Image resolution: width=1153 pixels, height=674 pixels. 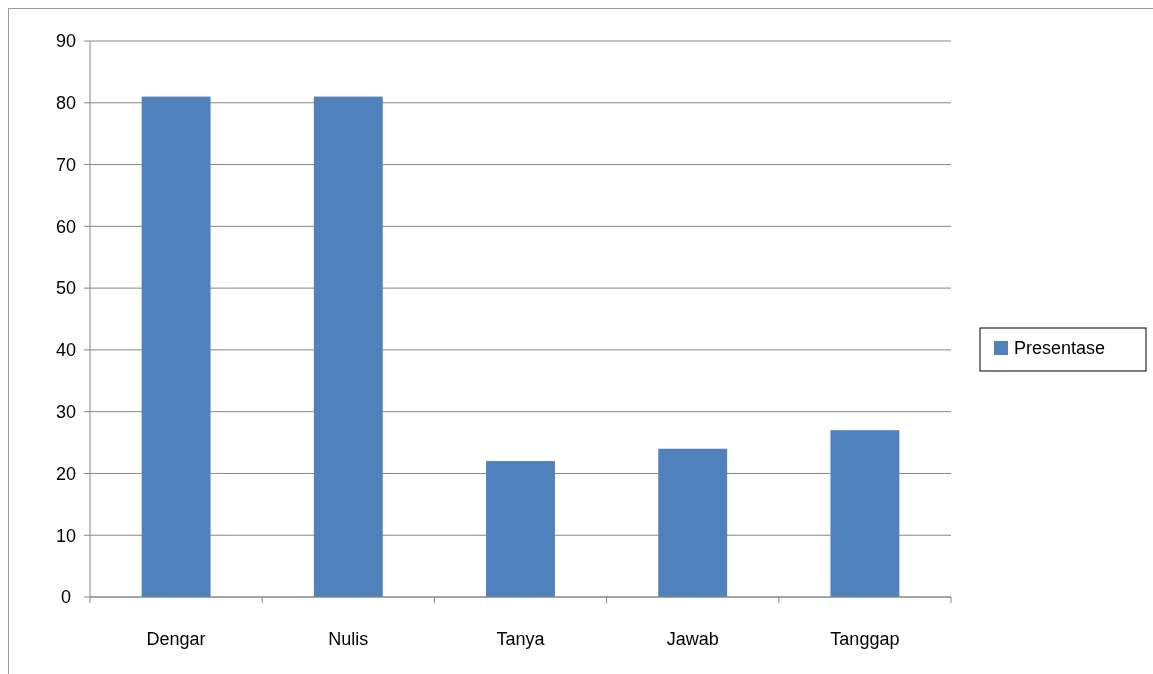 What do you see at coordinates (66, 164) in the screenshot?
I see `y-tick-label: 70` at bounding box center [66, 164].